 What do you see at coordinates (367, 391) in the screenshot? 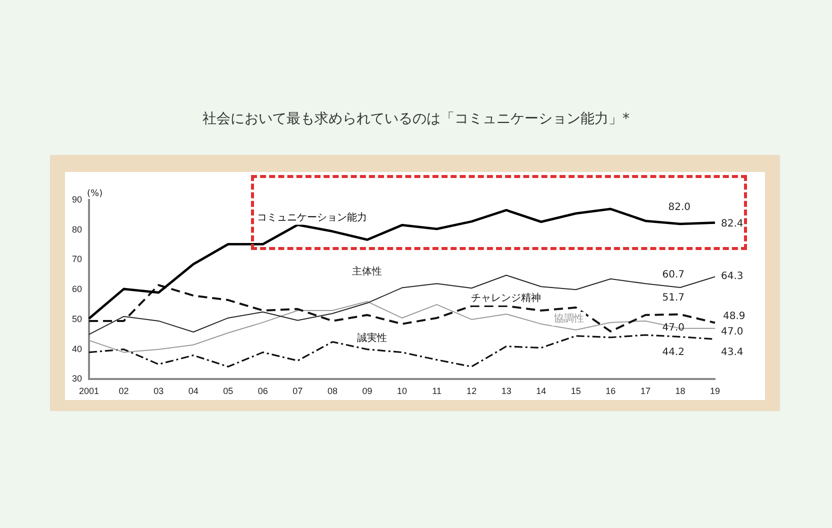
I see `x-tick-label: 09` at bounding box center [367, 391].